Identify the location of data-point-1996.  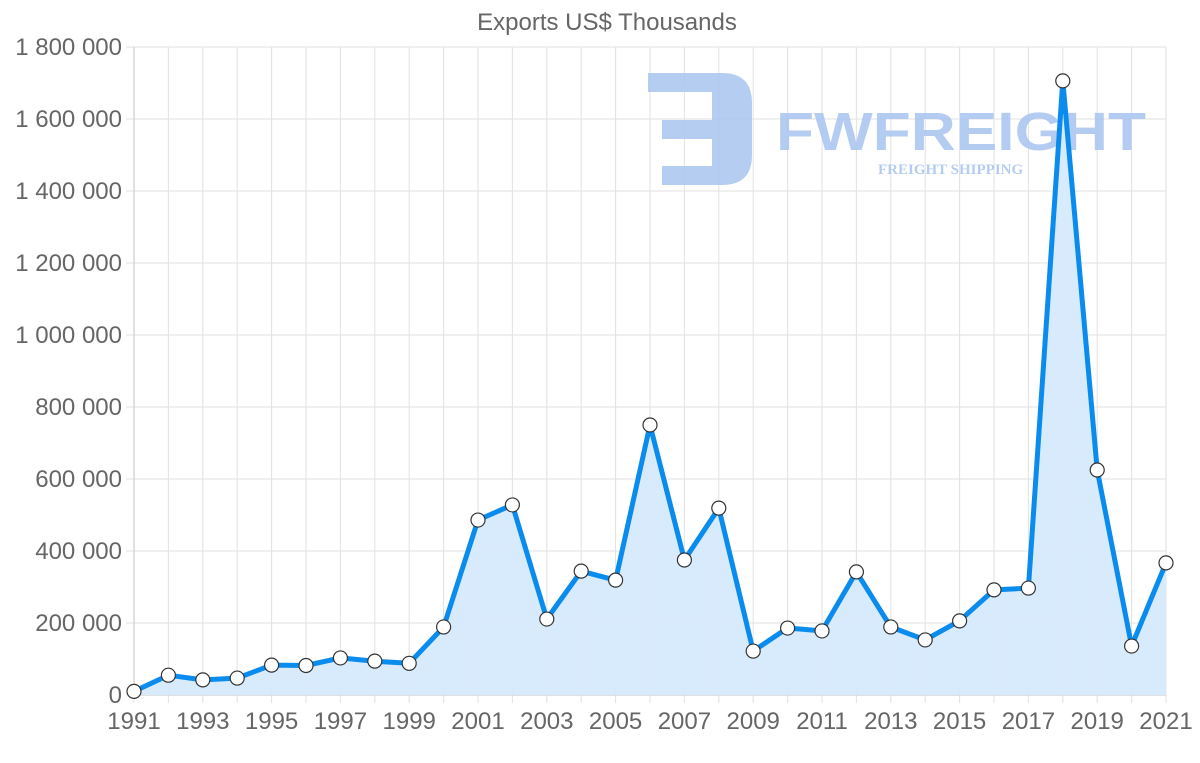
(306, 665).